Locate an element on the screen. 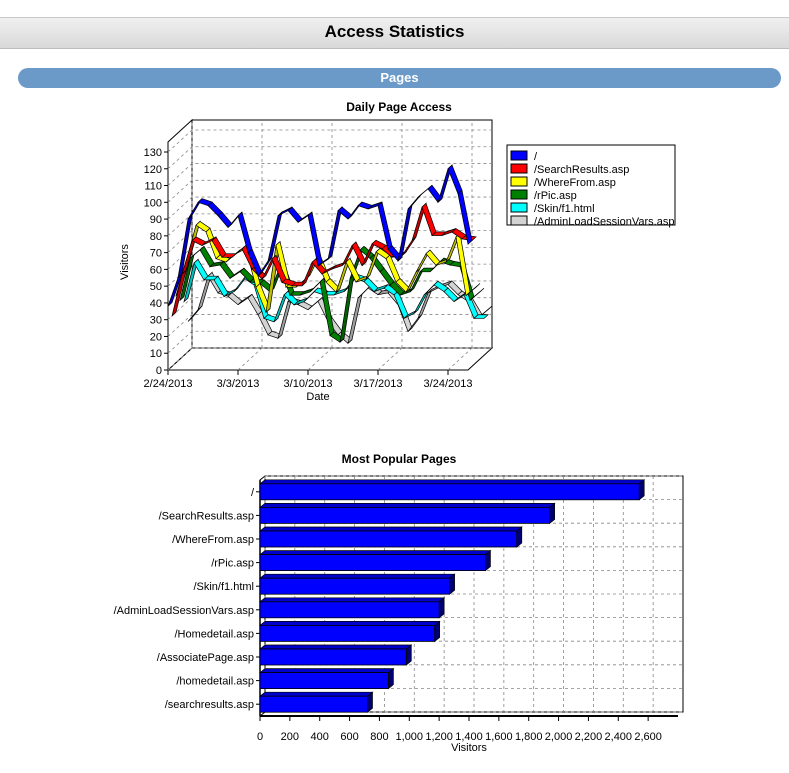 The width and height of the screenshot is (789, 773). y-tick-label: 130 is located at coordinates (153, 153).